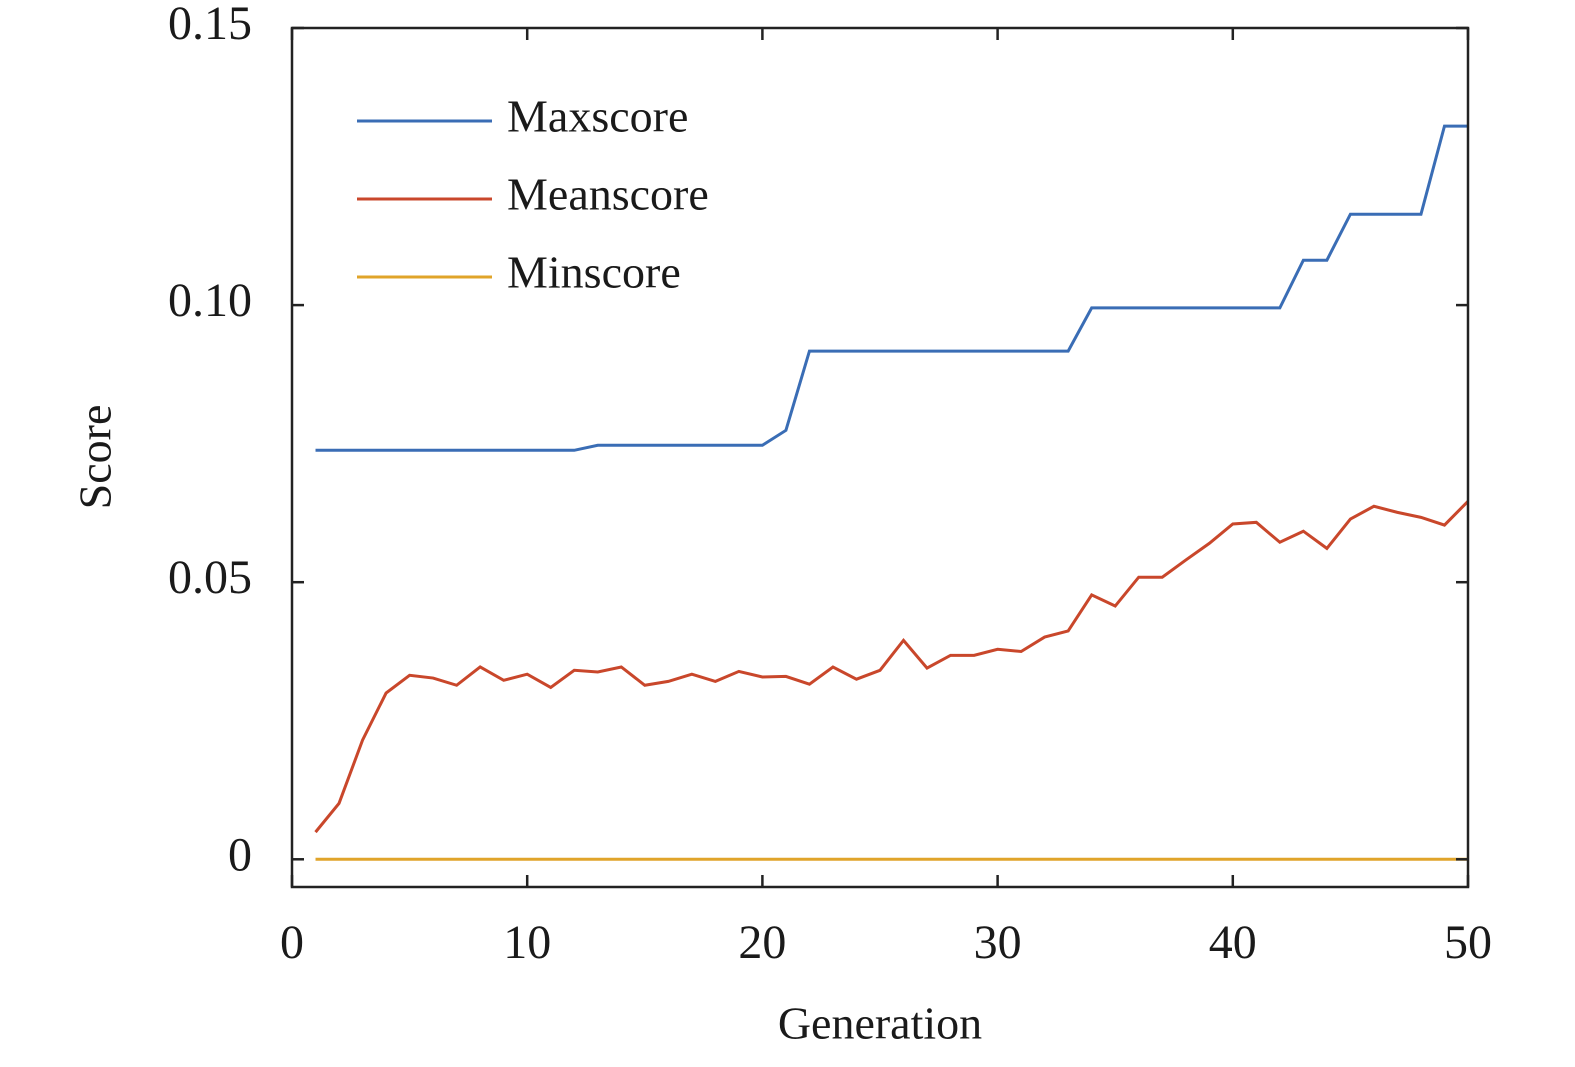  What do you see at coordinates (998, 942) in the screenshot?
I see `x-tick-label: 30` at bounding box center [998, 942].